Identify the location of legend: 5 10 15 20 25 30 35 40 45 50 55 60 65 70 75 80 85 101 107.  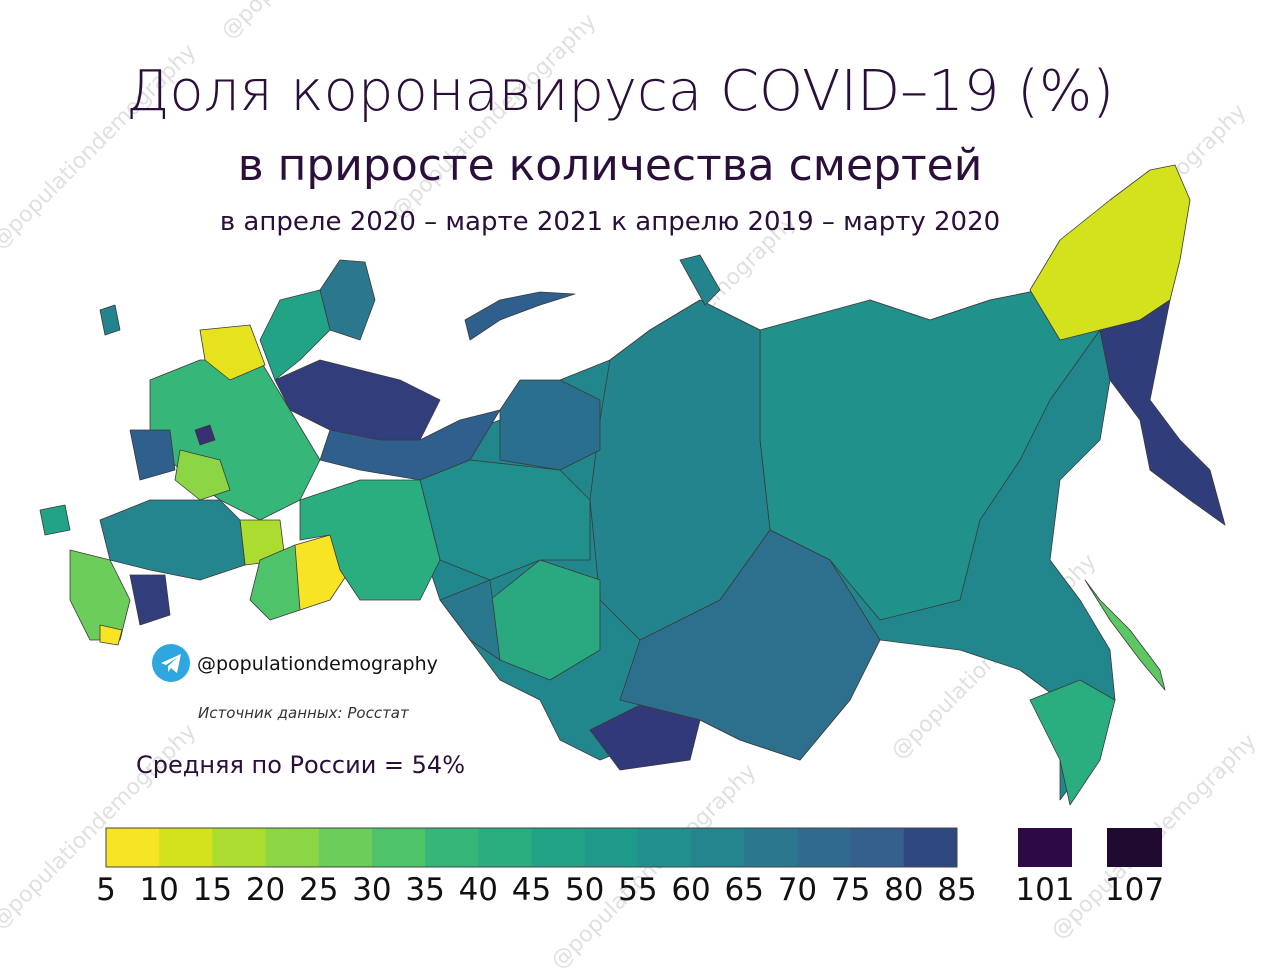
(630, 867).